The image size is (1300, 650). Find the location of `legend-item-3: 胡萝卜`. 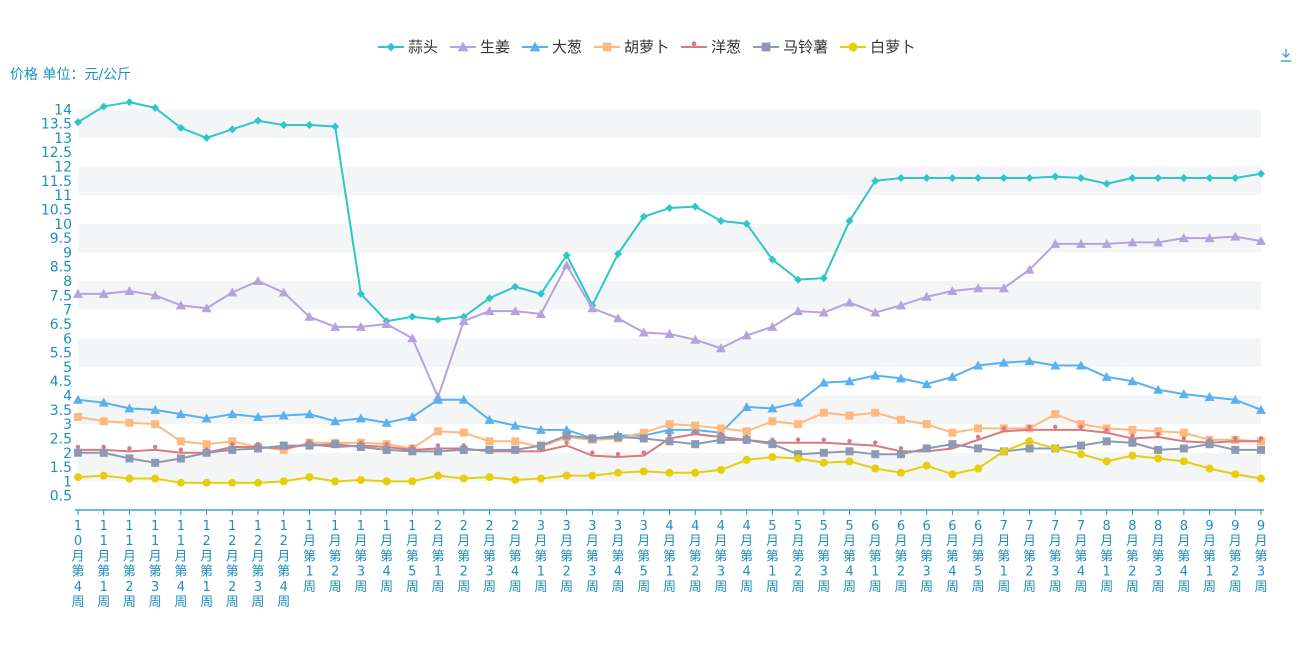

legend-item-3: 胡萝卜 is located at coordinates (631, 47).